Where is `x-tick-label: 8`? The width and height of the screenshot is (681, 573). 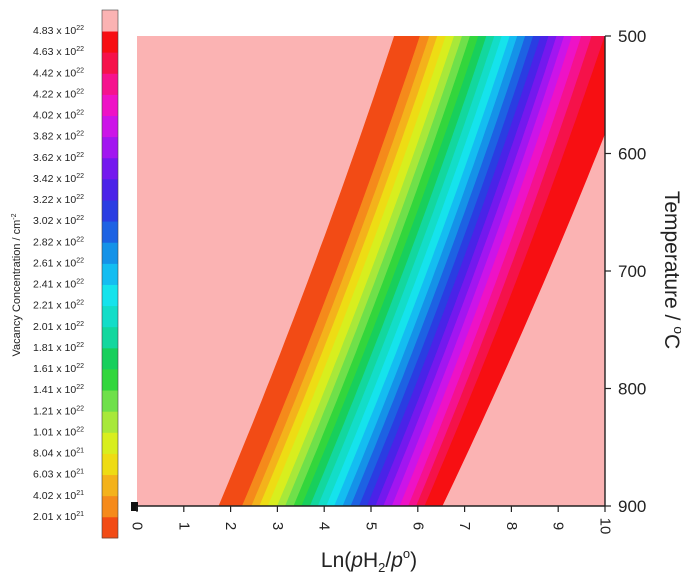 x-tick-label: 8 is located at coordinates (511, 526).